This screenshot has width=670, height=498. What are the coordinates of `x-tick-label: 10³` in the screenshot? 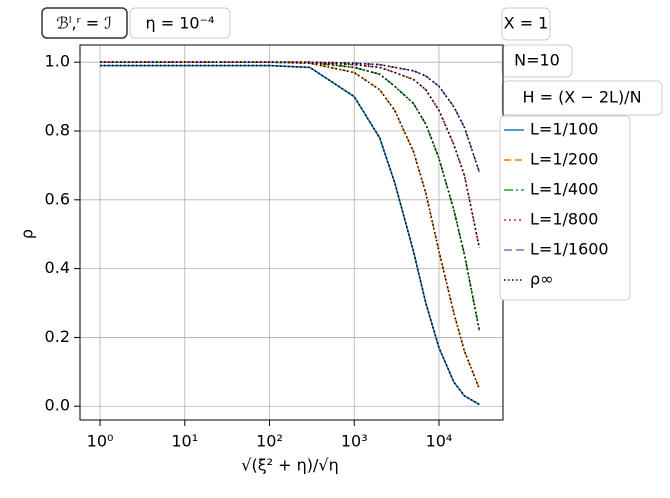 It's located at (354, 441).